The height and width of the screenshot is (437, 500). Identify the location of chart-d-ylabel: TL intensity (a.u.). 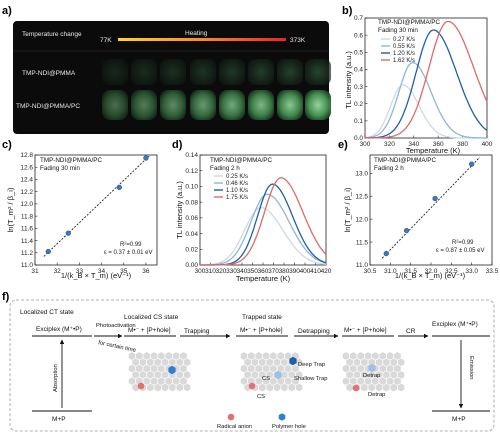
(179, 210).